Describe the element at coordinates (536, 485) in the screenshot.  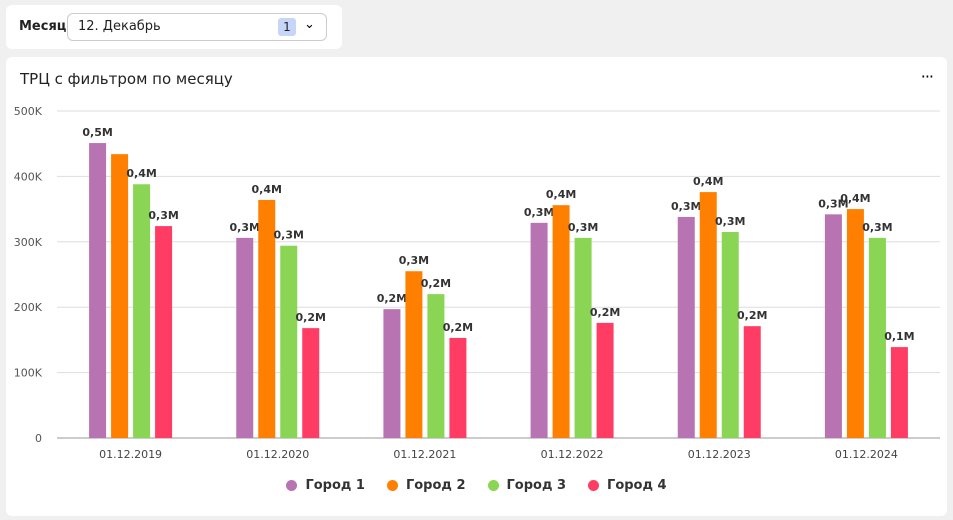
I see `legend-label: Город 3` at that location.